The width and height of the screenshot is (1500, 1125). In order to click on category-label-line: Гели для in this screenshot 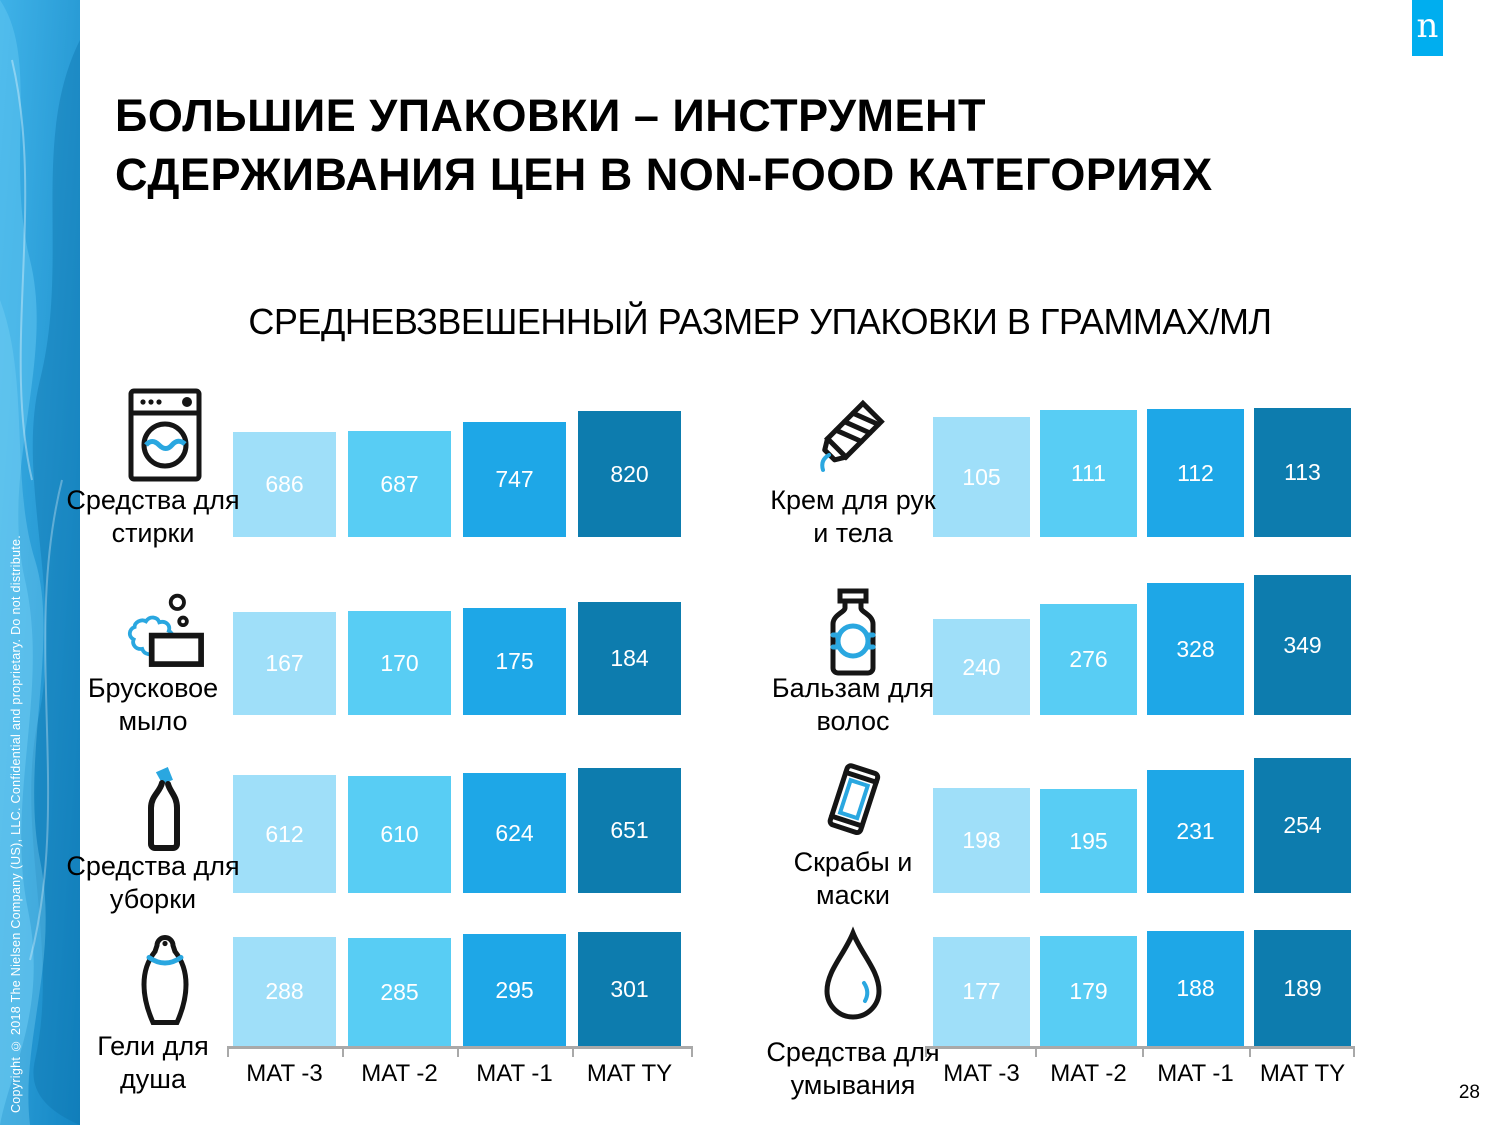, I will do `click(153, 1046)`.